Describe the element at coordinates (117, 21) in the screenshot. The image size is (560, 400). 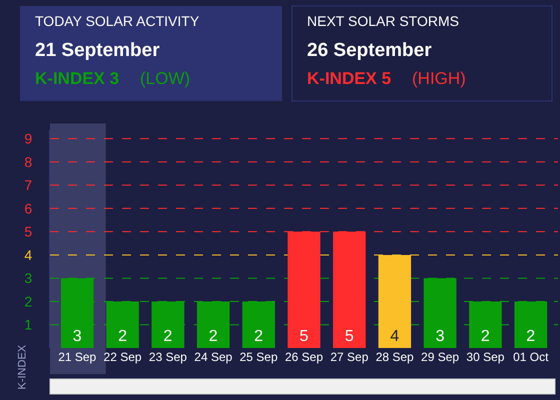
I see `text: TODAY SOLAR ACTIVITY` at that location.